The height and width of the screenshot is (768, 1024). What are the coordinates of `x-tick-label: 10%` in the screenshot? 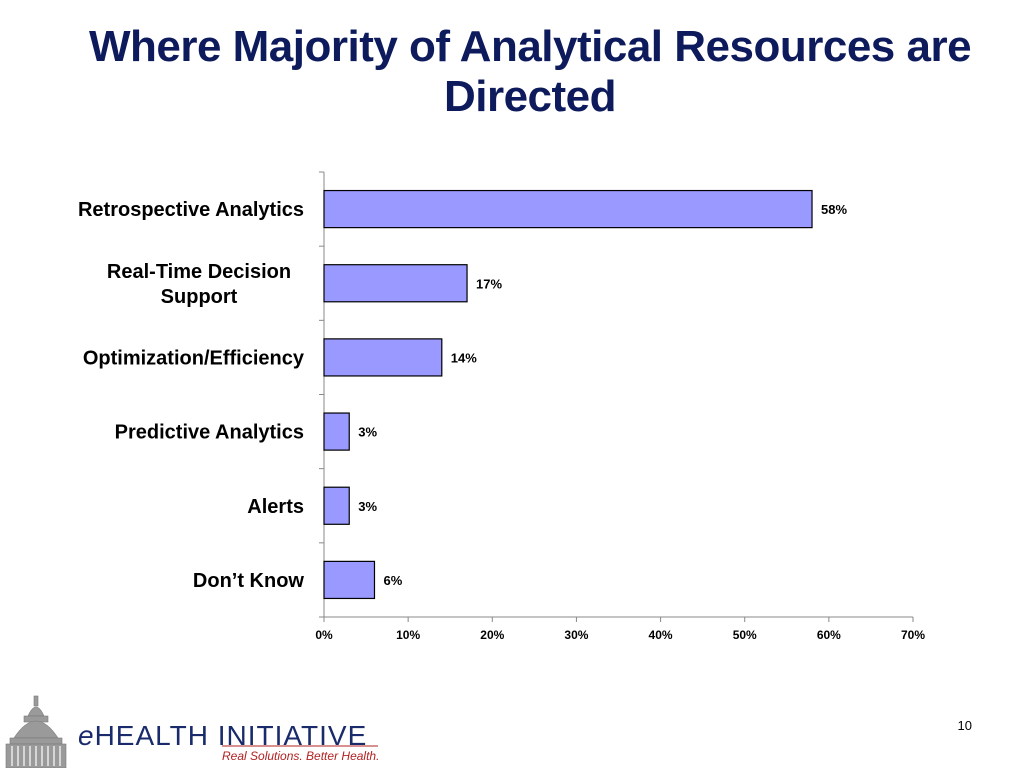 It's located at (408, 635).